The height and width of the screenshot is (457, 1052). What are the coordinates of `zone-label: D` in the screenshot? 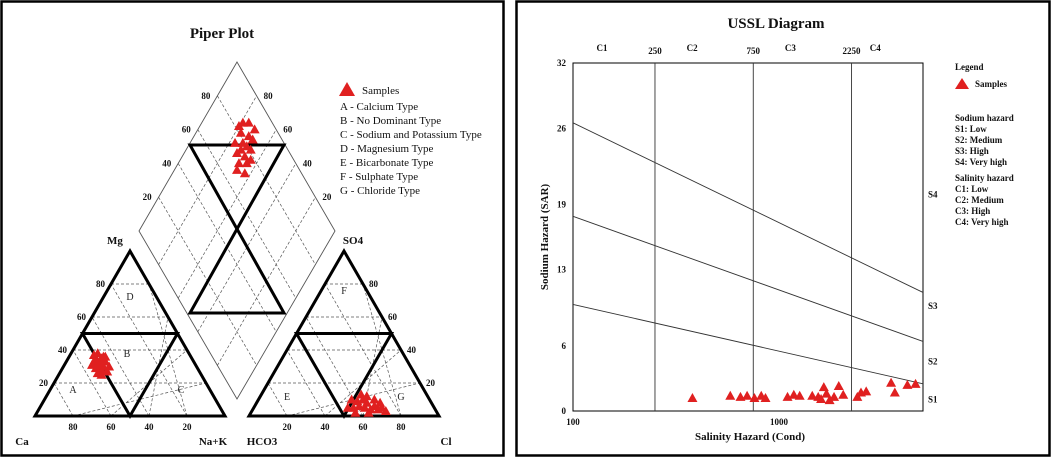 It's located at (129, 297).